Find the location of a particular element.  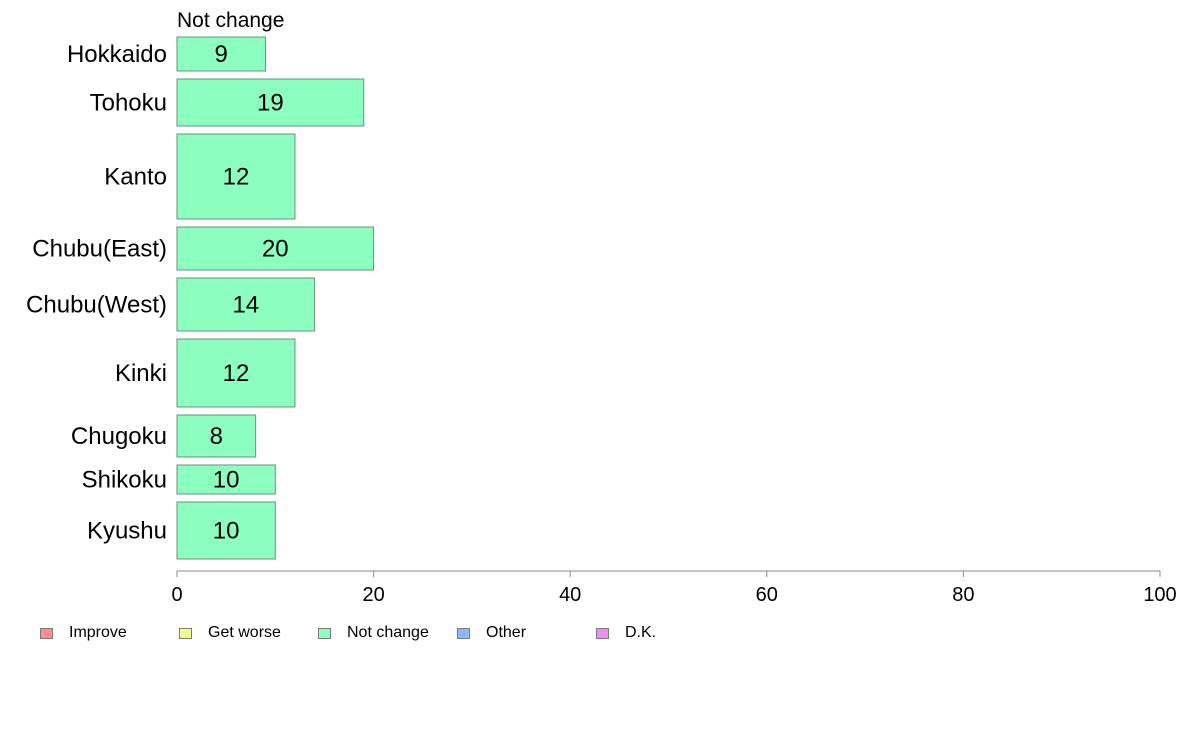

bar-chubu-west is located at coordinates (246, 304).